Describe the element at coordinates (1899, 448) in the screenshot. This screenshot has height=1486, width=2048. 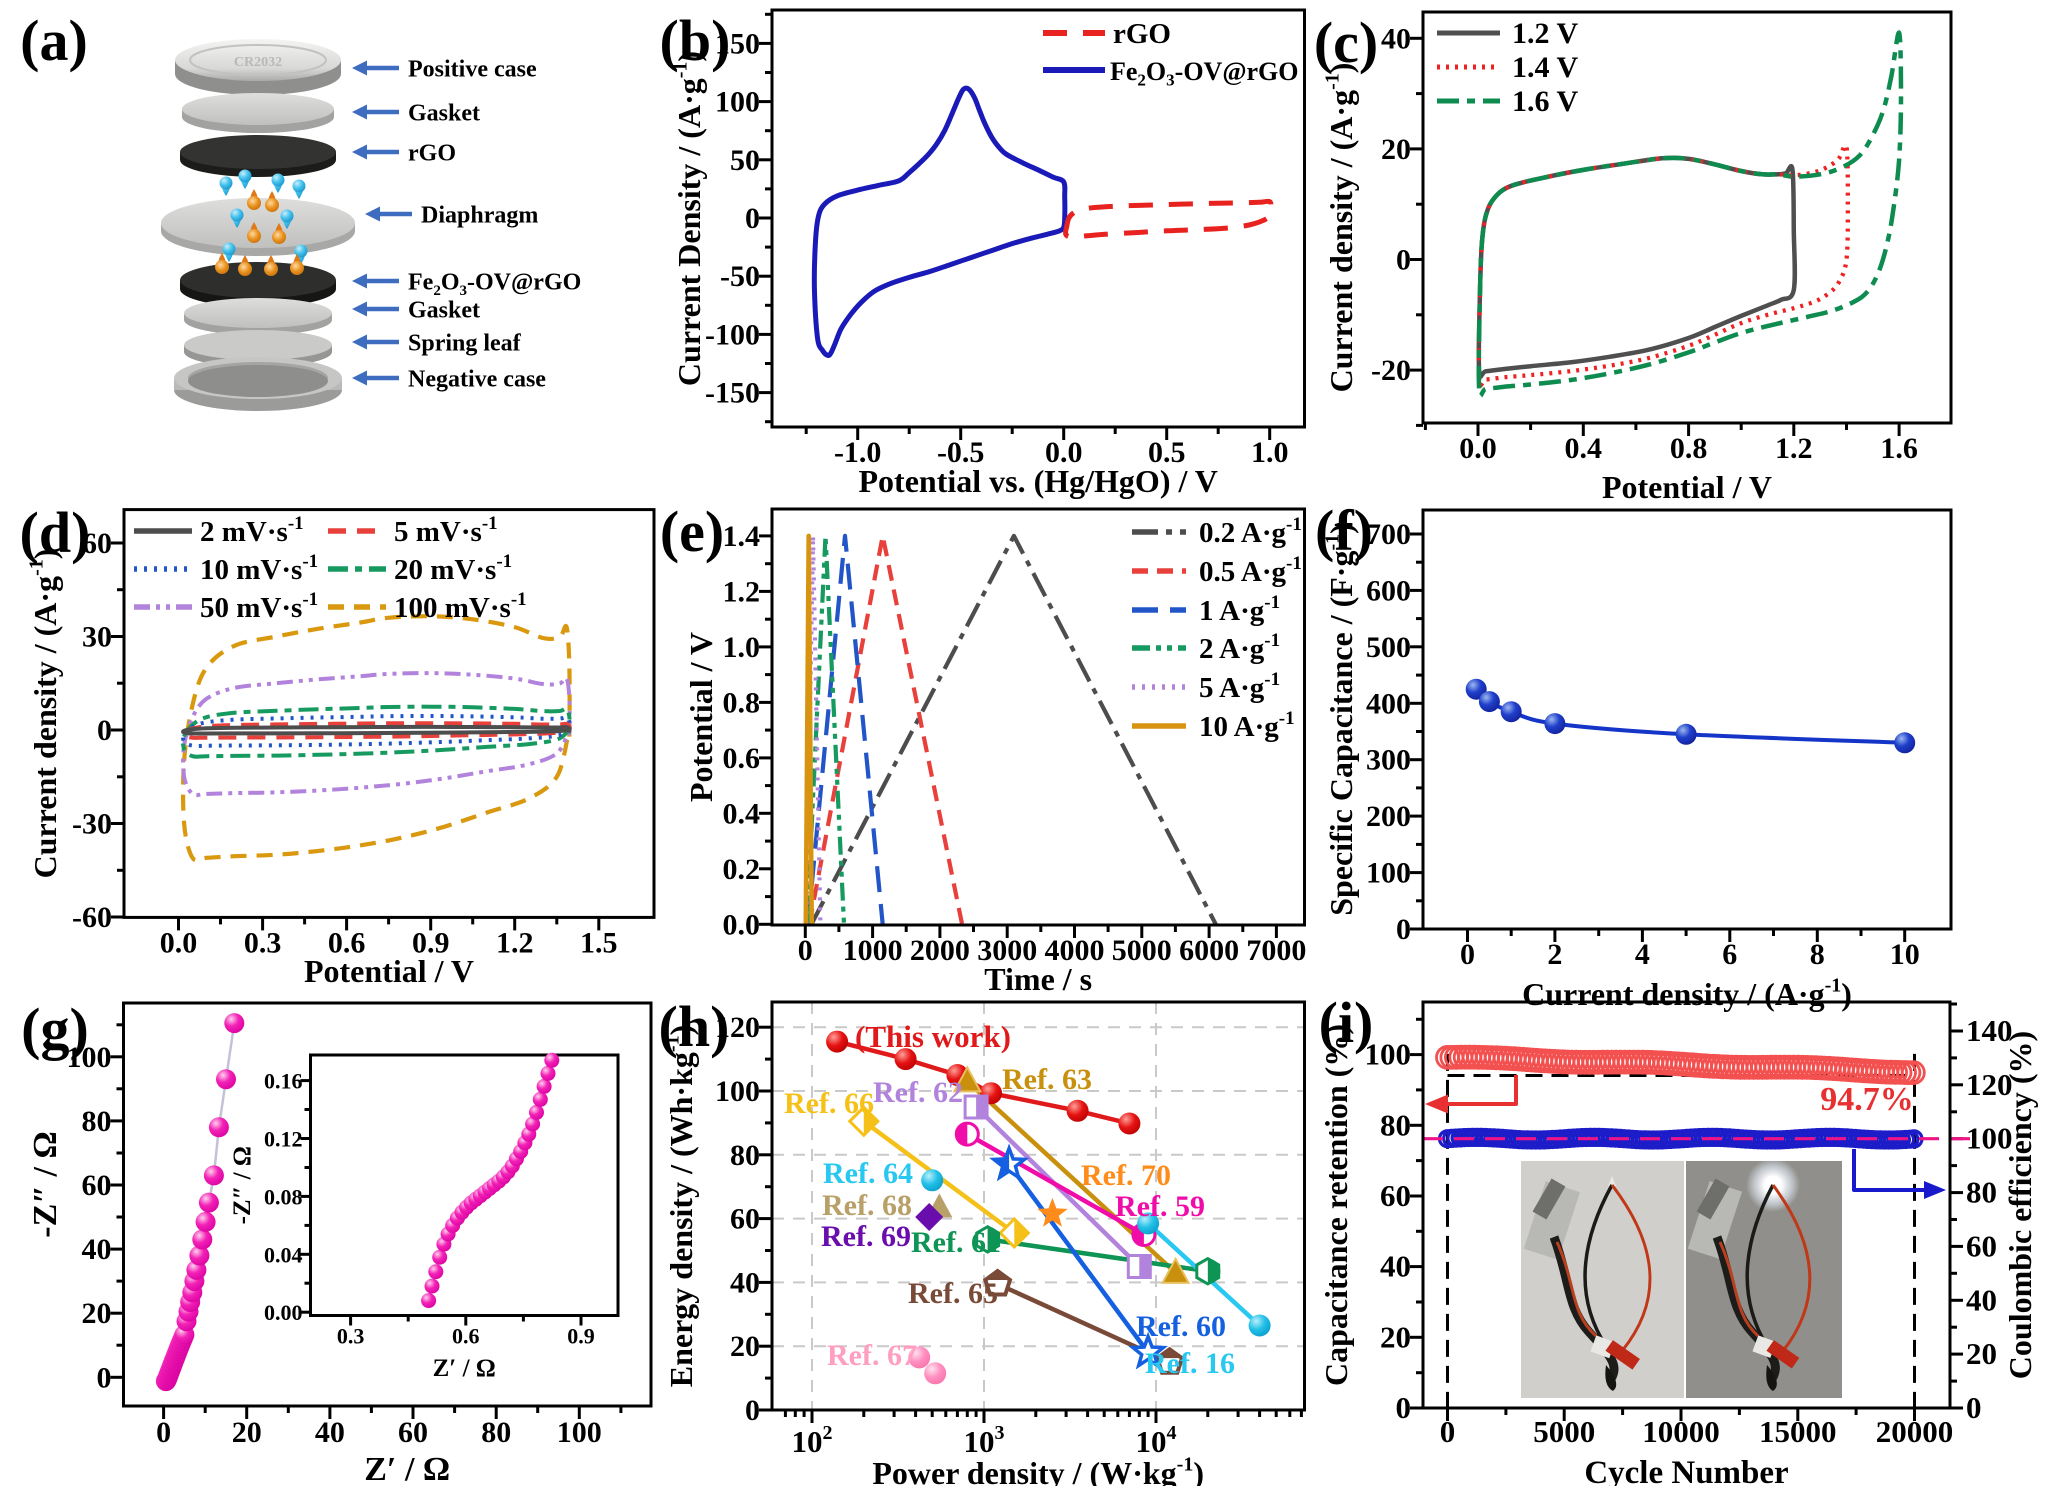
I see `svg-text: 1.6` at that location.